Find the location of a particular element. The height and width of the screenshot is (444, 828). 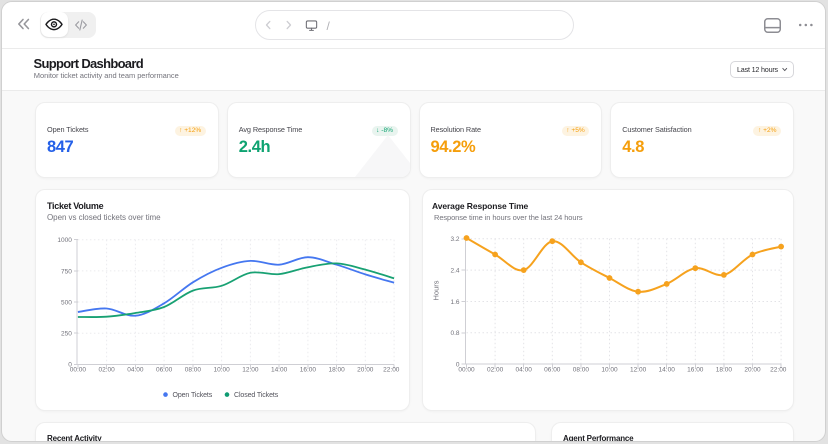

svg-text: 1.6 is located at coordinates (454, 302).